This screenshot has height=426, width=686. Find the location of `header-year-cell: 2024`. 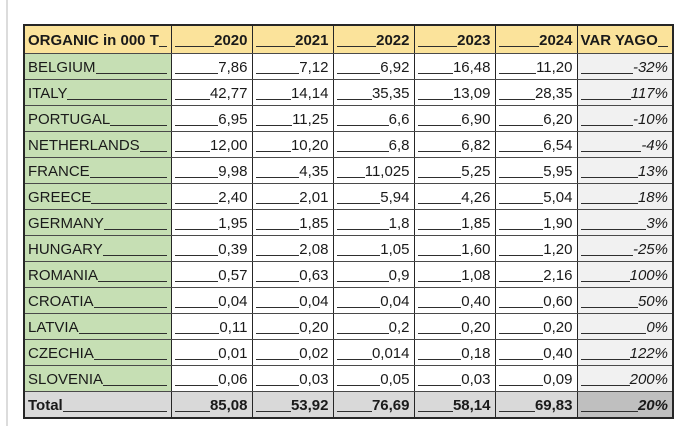

header-year-cell: 2024 is located at coordinates (536, 39).